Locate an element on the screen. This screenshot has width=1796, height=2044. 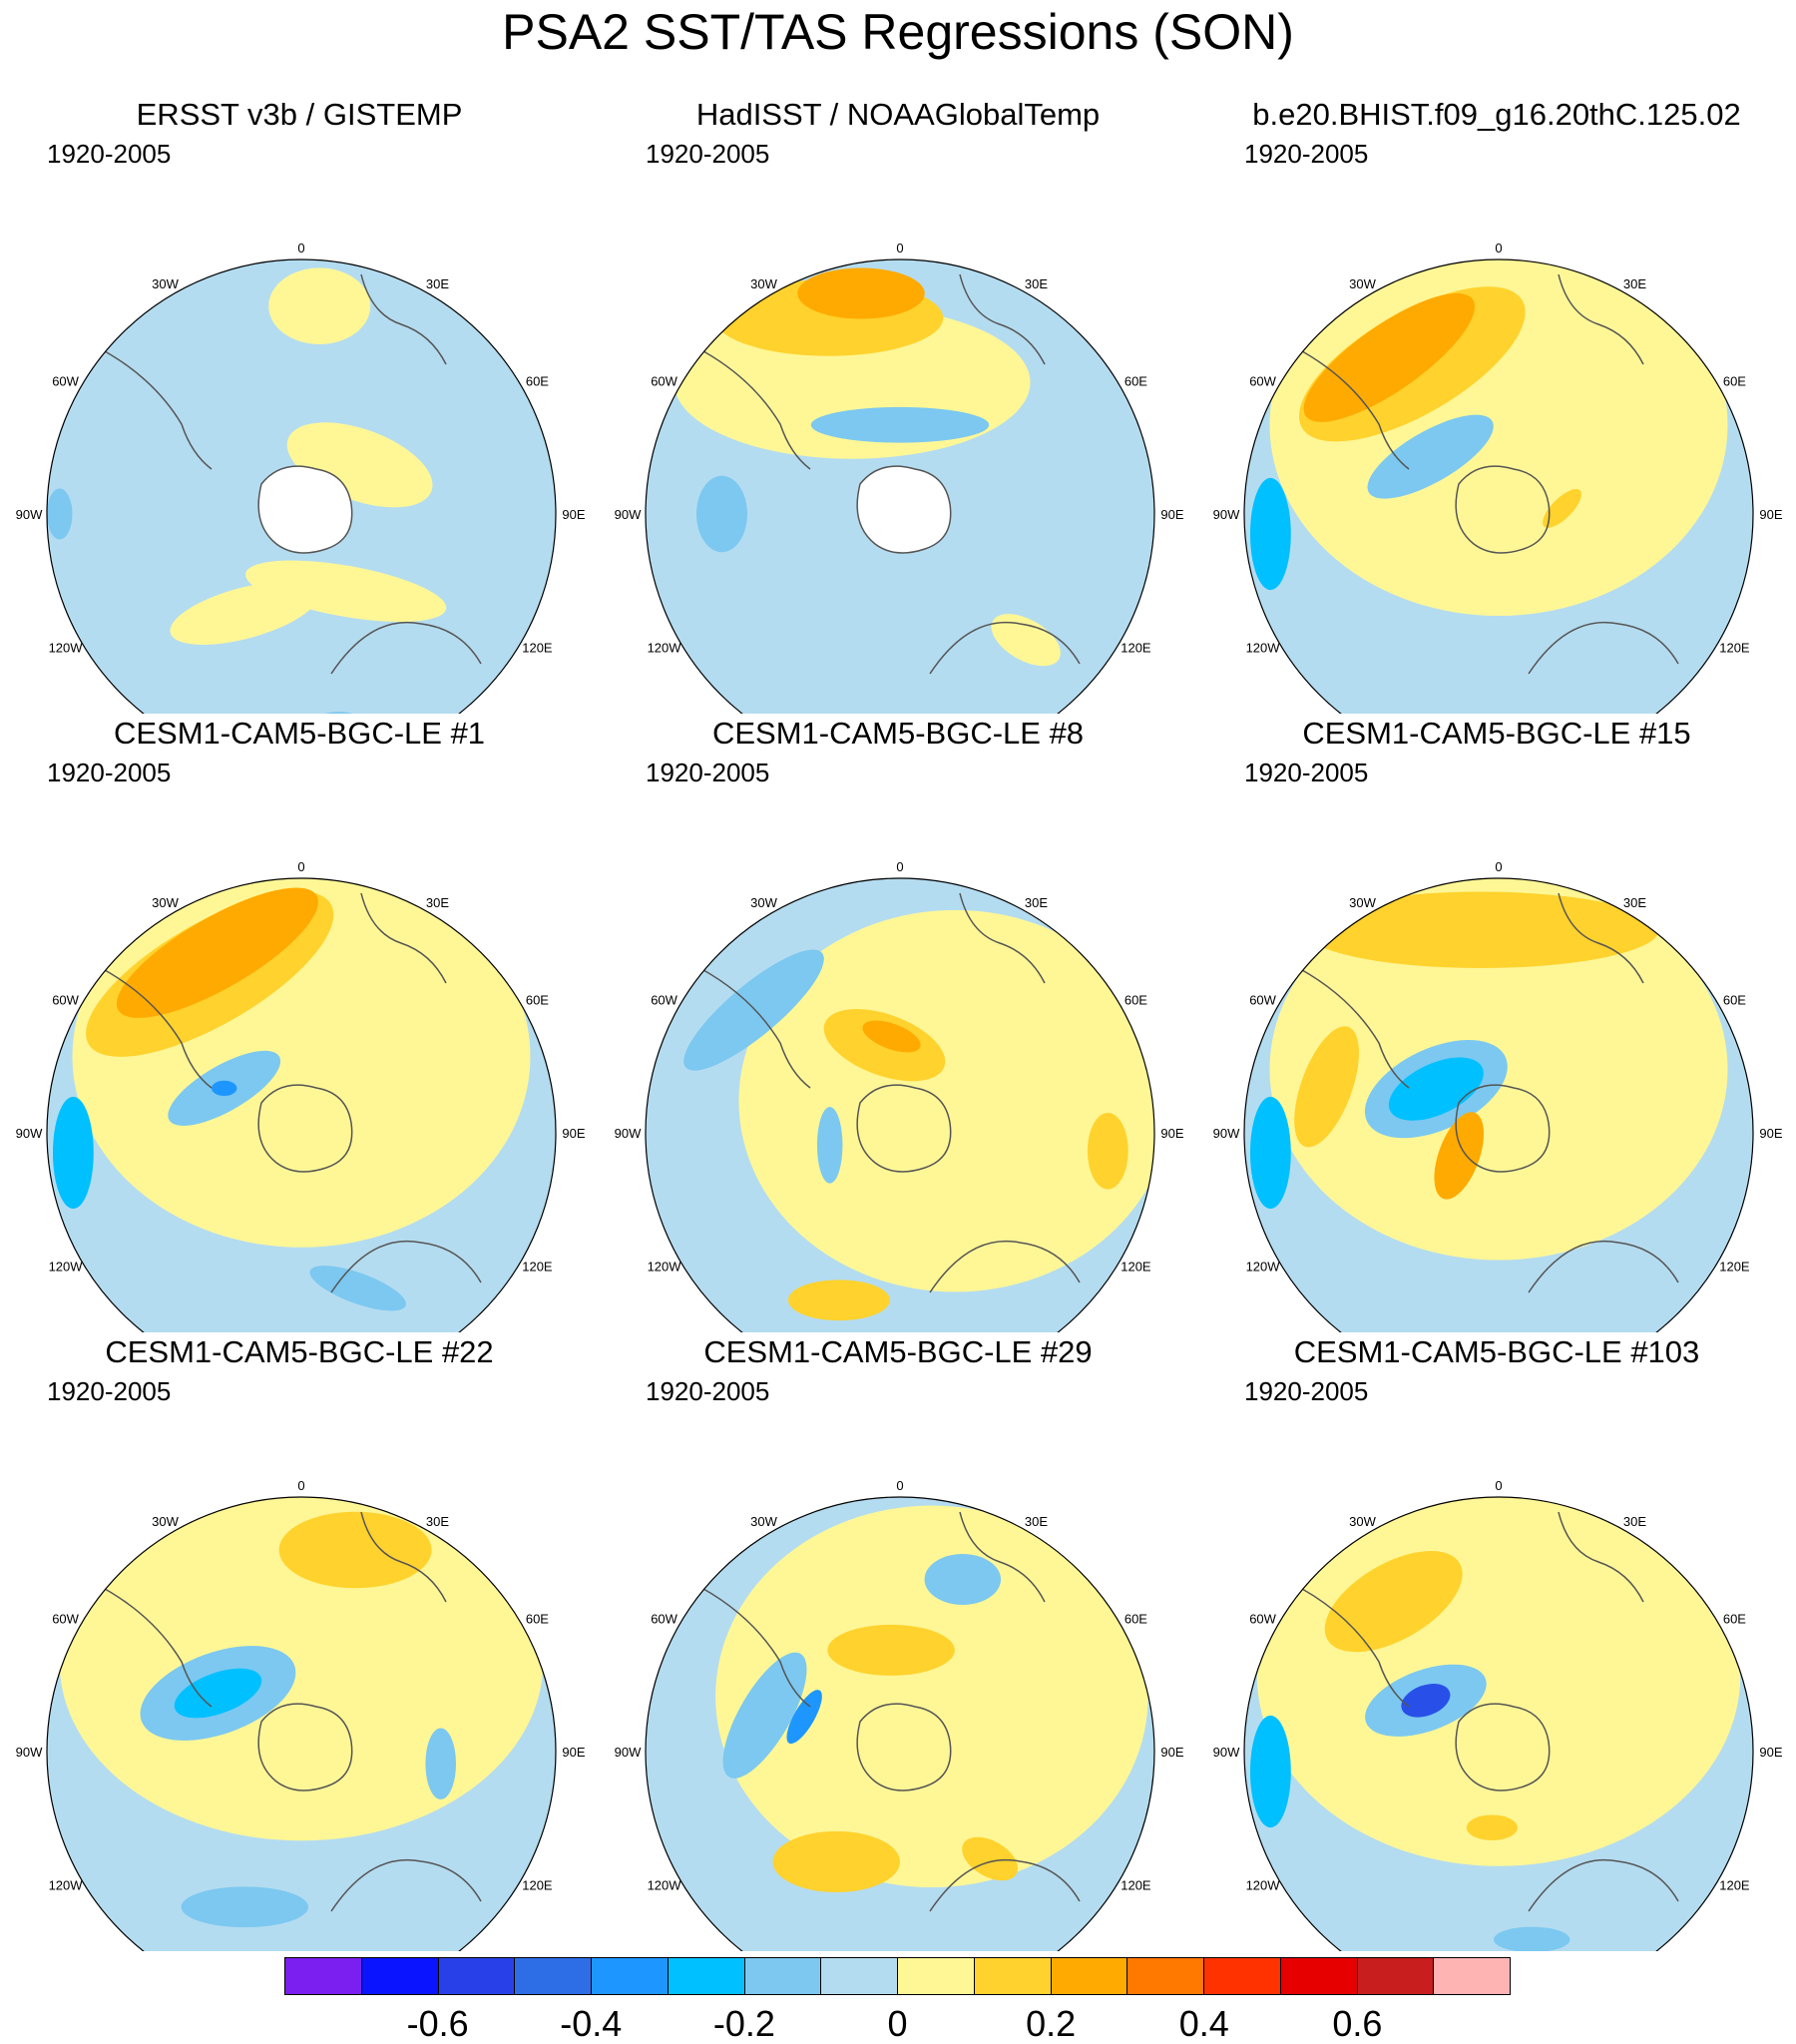
colorbar-label: 0 is located at coordinates (897, 2023).